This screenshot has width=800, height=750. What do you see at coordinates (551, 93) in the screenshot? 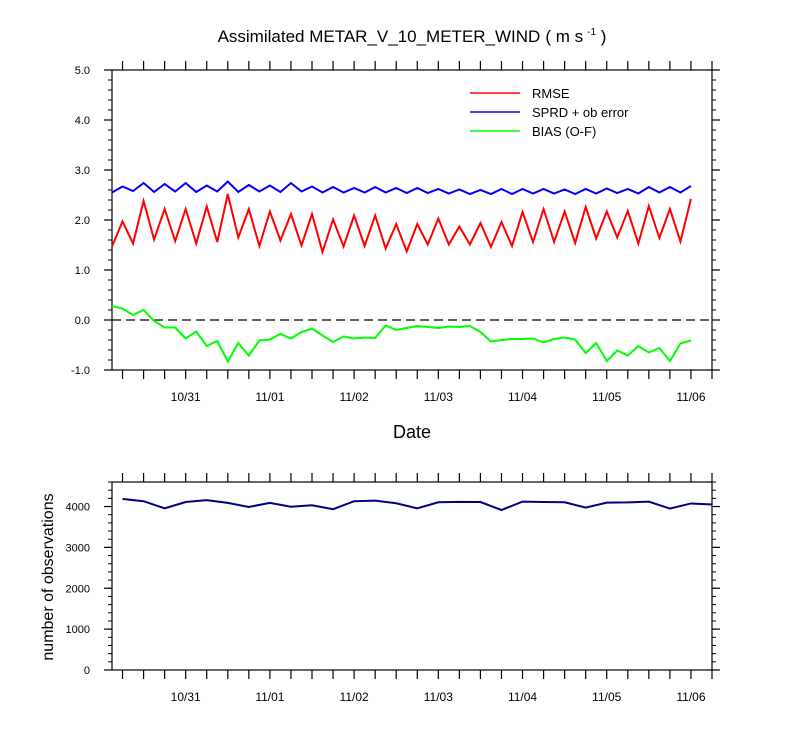
I see `legend-label: RMSE` at bounding box center [551, 93].